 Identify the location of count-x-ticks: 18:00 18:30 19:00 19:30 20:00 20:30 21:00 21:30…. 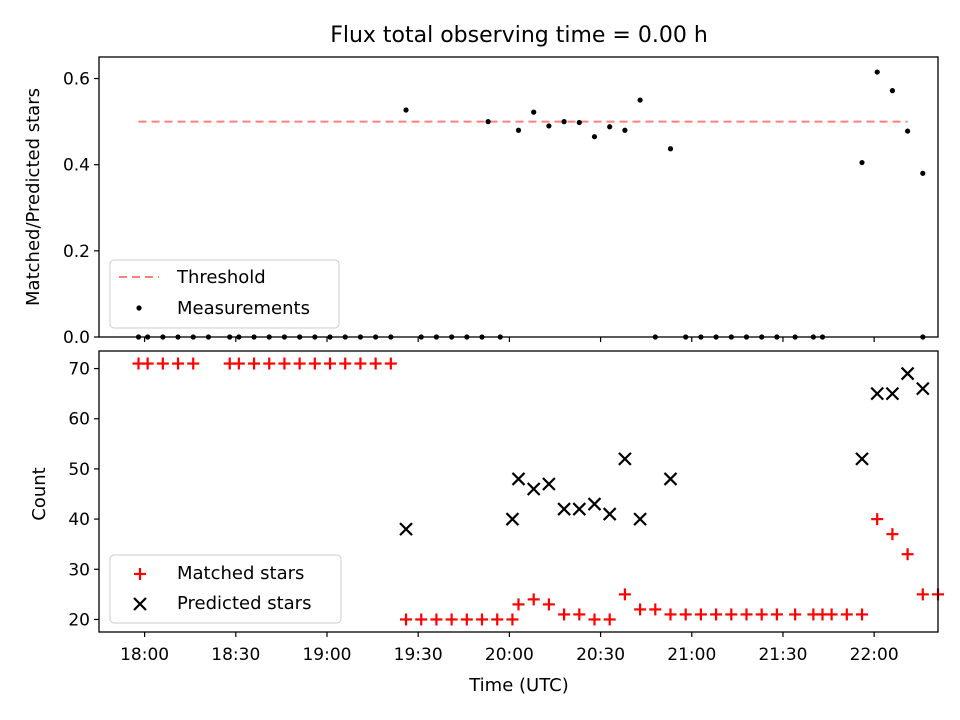
(509, 648).